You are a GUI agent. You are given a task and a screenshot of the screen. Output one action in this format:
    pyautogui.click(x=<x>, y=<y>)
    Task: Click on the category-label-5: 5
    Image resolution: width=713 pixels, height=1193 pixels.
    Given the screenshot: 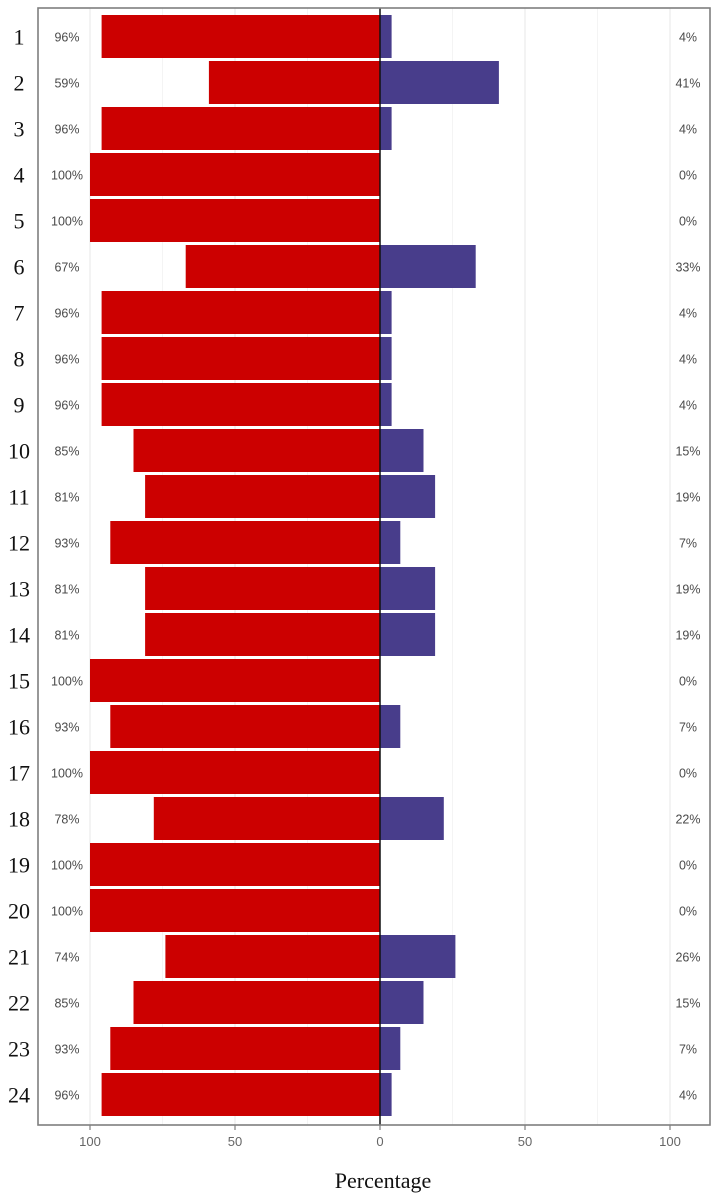 What is the action you would take?
    pyautogui.click(x=19, y=221)
    